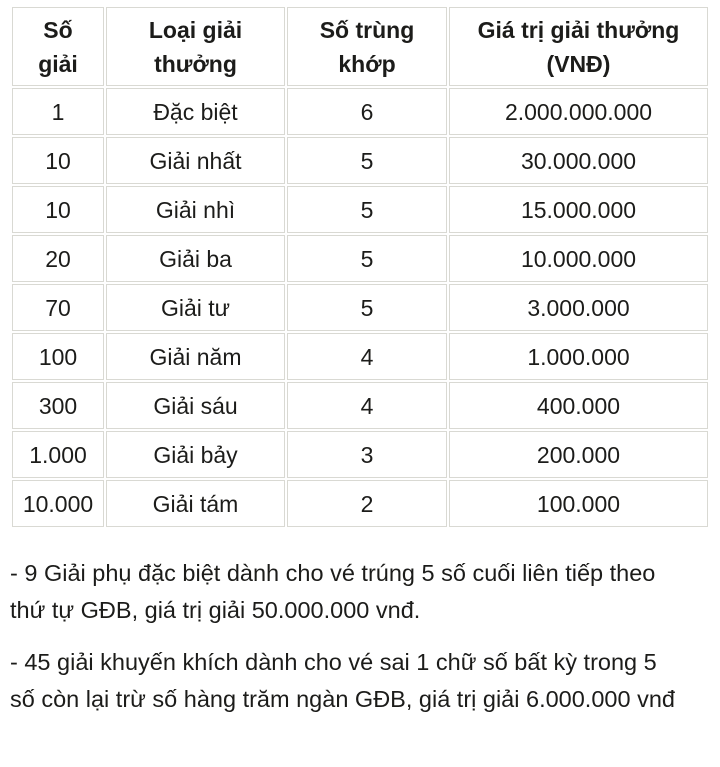 The width and height of the screenshot is (720, 767). Describe the element at coordinates (195, 307) in the screenshot. I see `table-cell: Giải tư` at that location.